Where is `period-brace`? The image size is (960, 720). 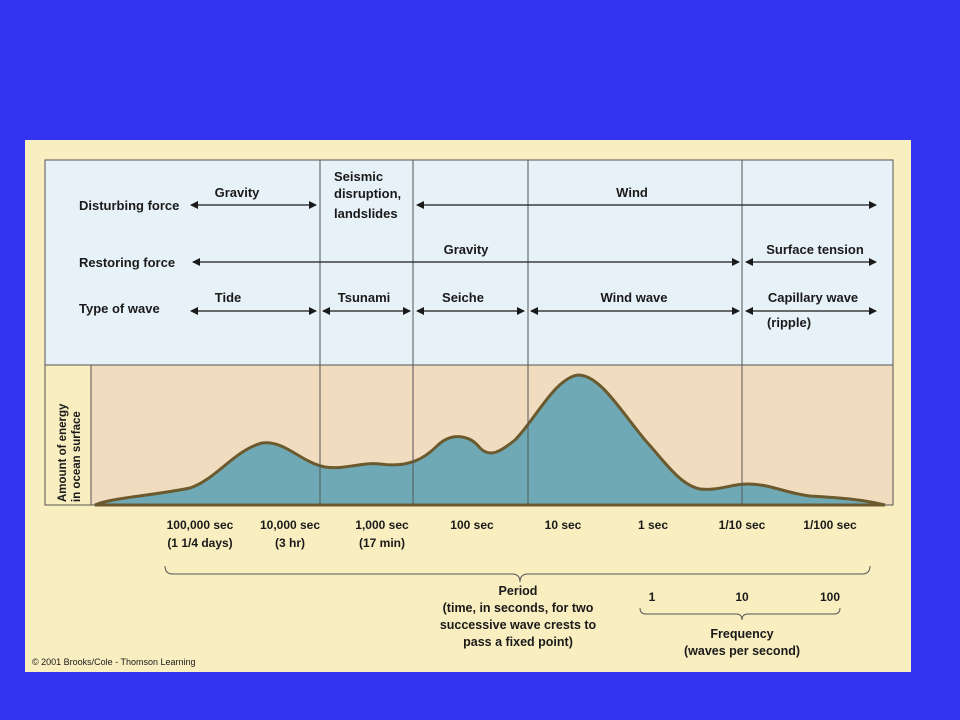 period-brace is located at coordinates (517, 574).